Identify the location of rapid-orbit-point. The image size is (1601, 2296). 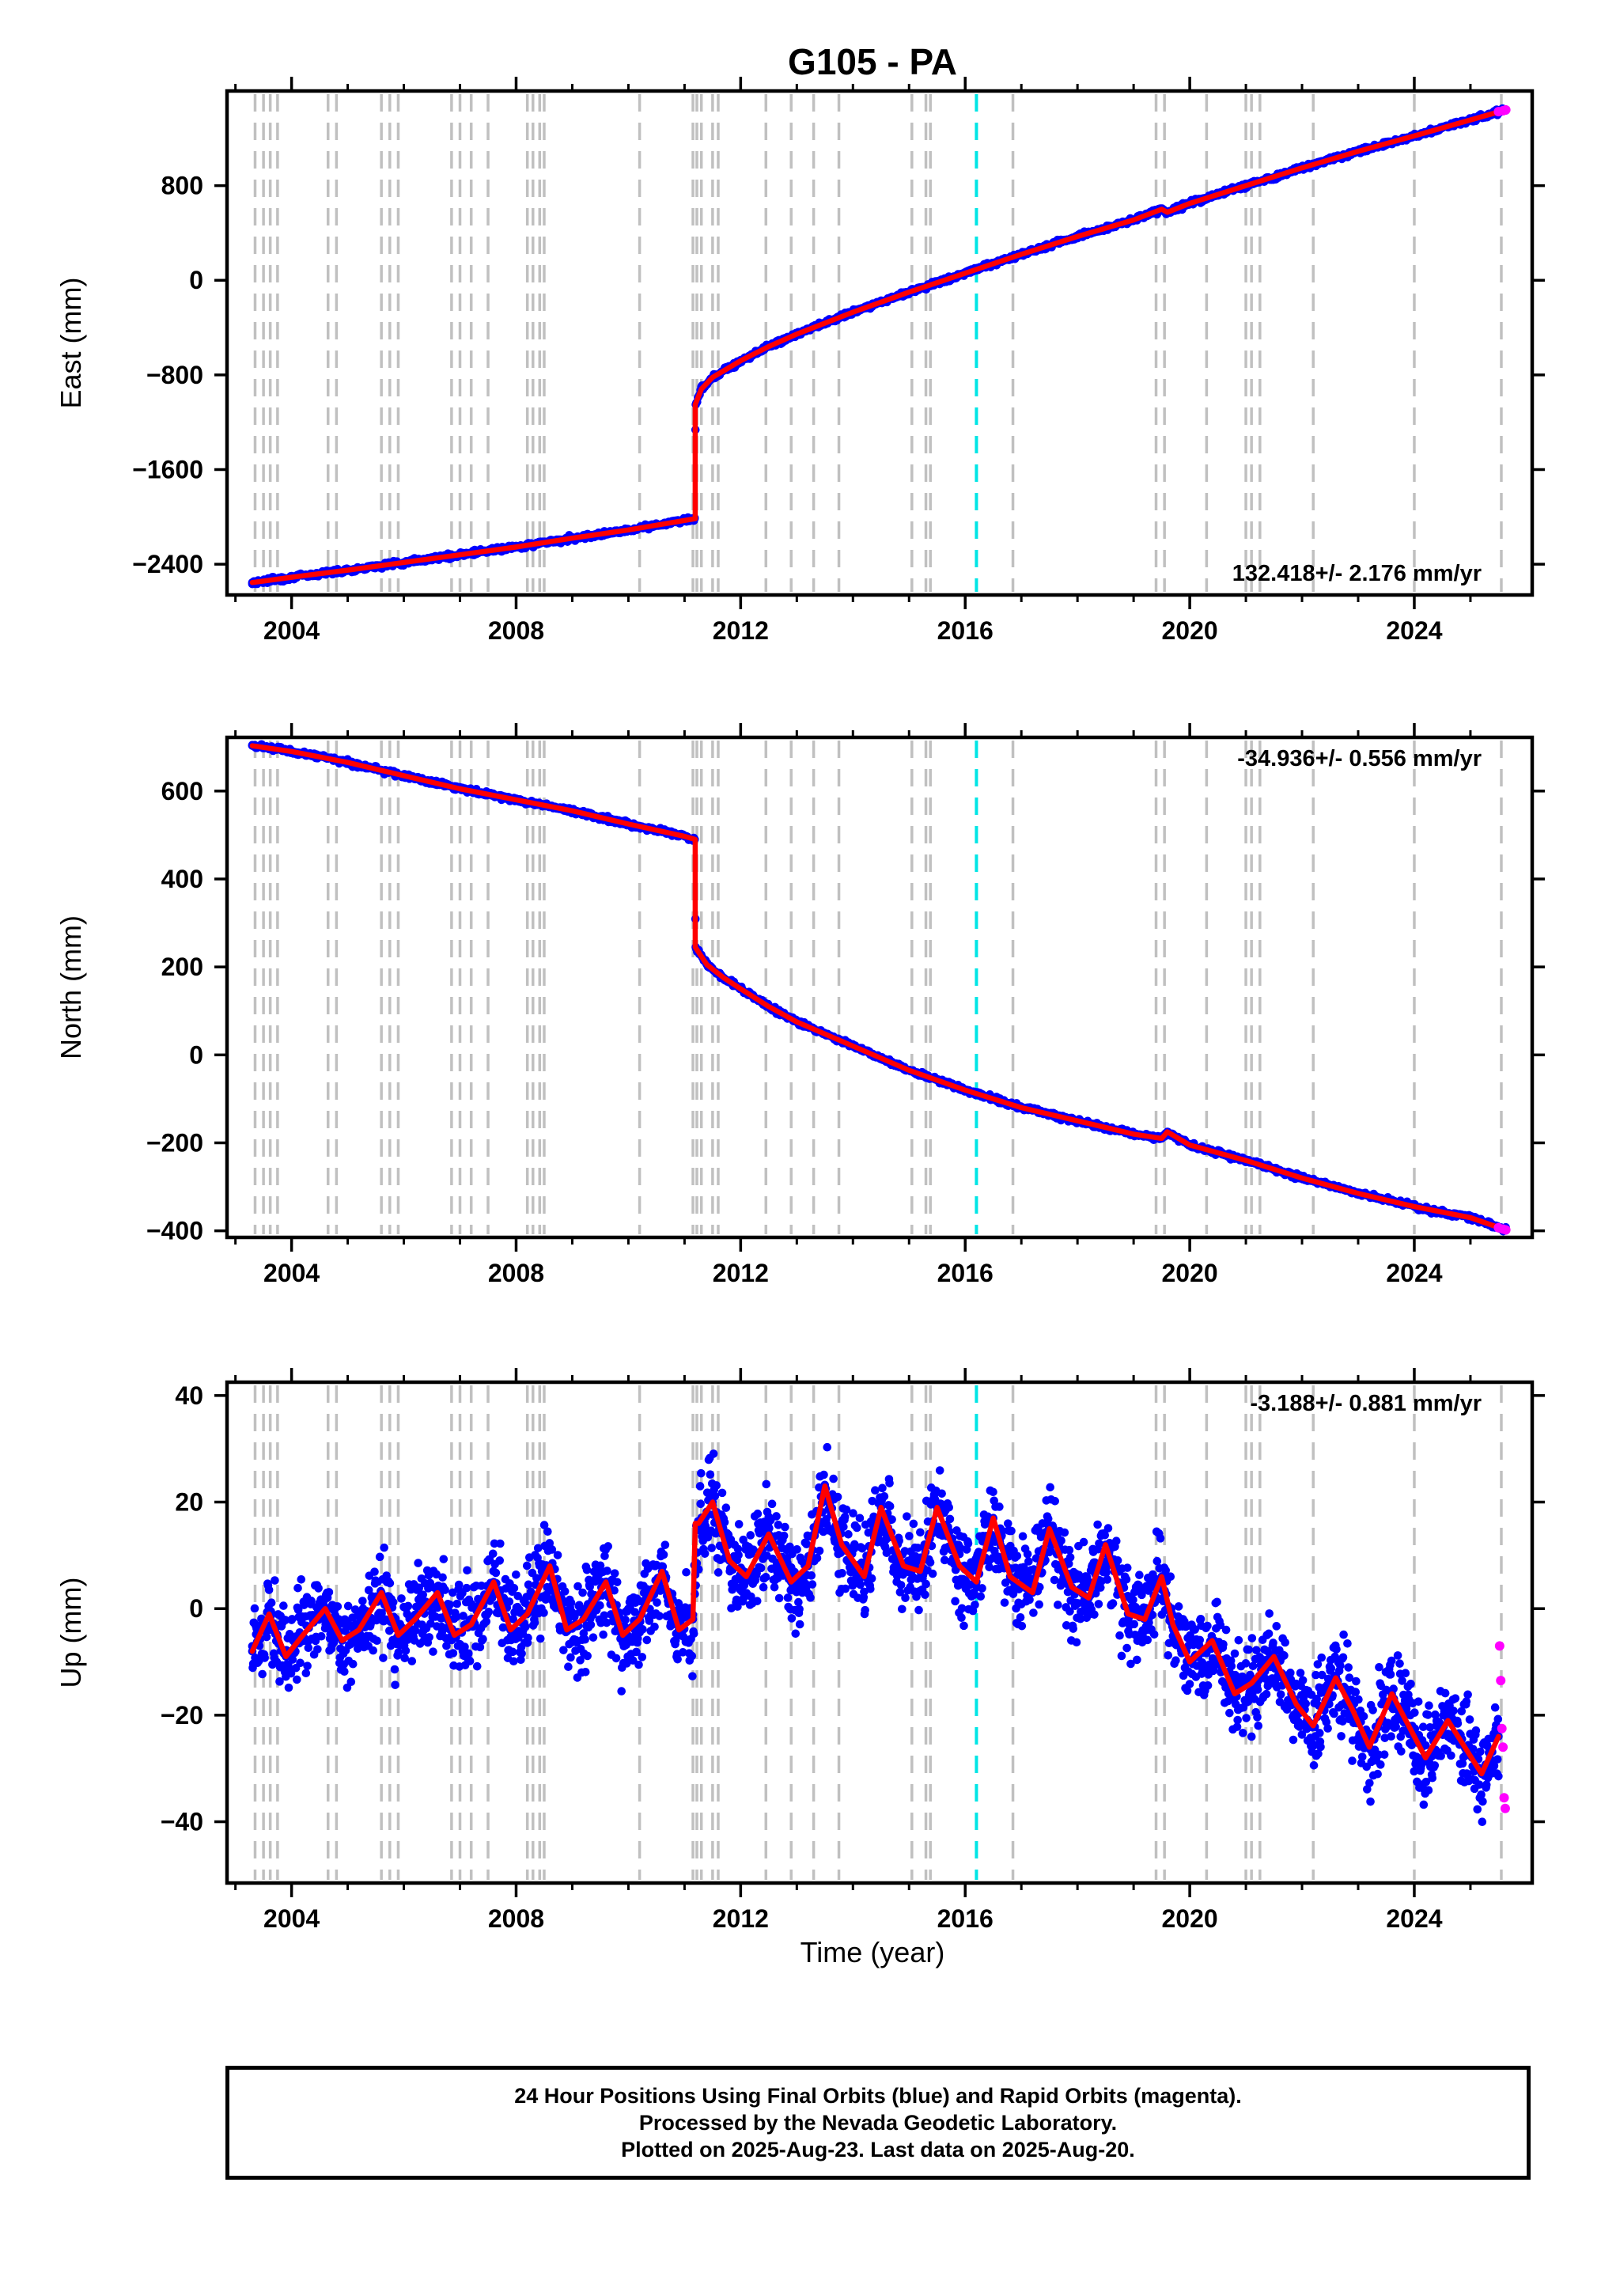
(1506, 1230).